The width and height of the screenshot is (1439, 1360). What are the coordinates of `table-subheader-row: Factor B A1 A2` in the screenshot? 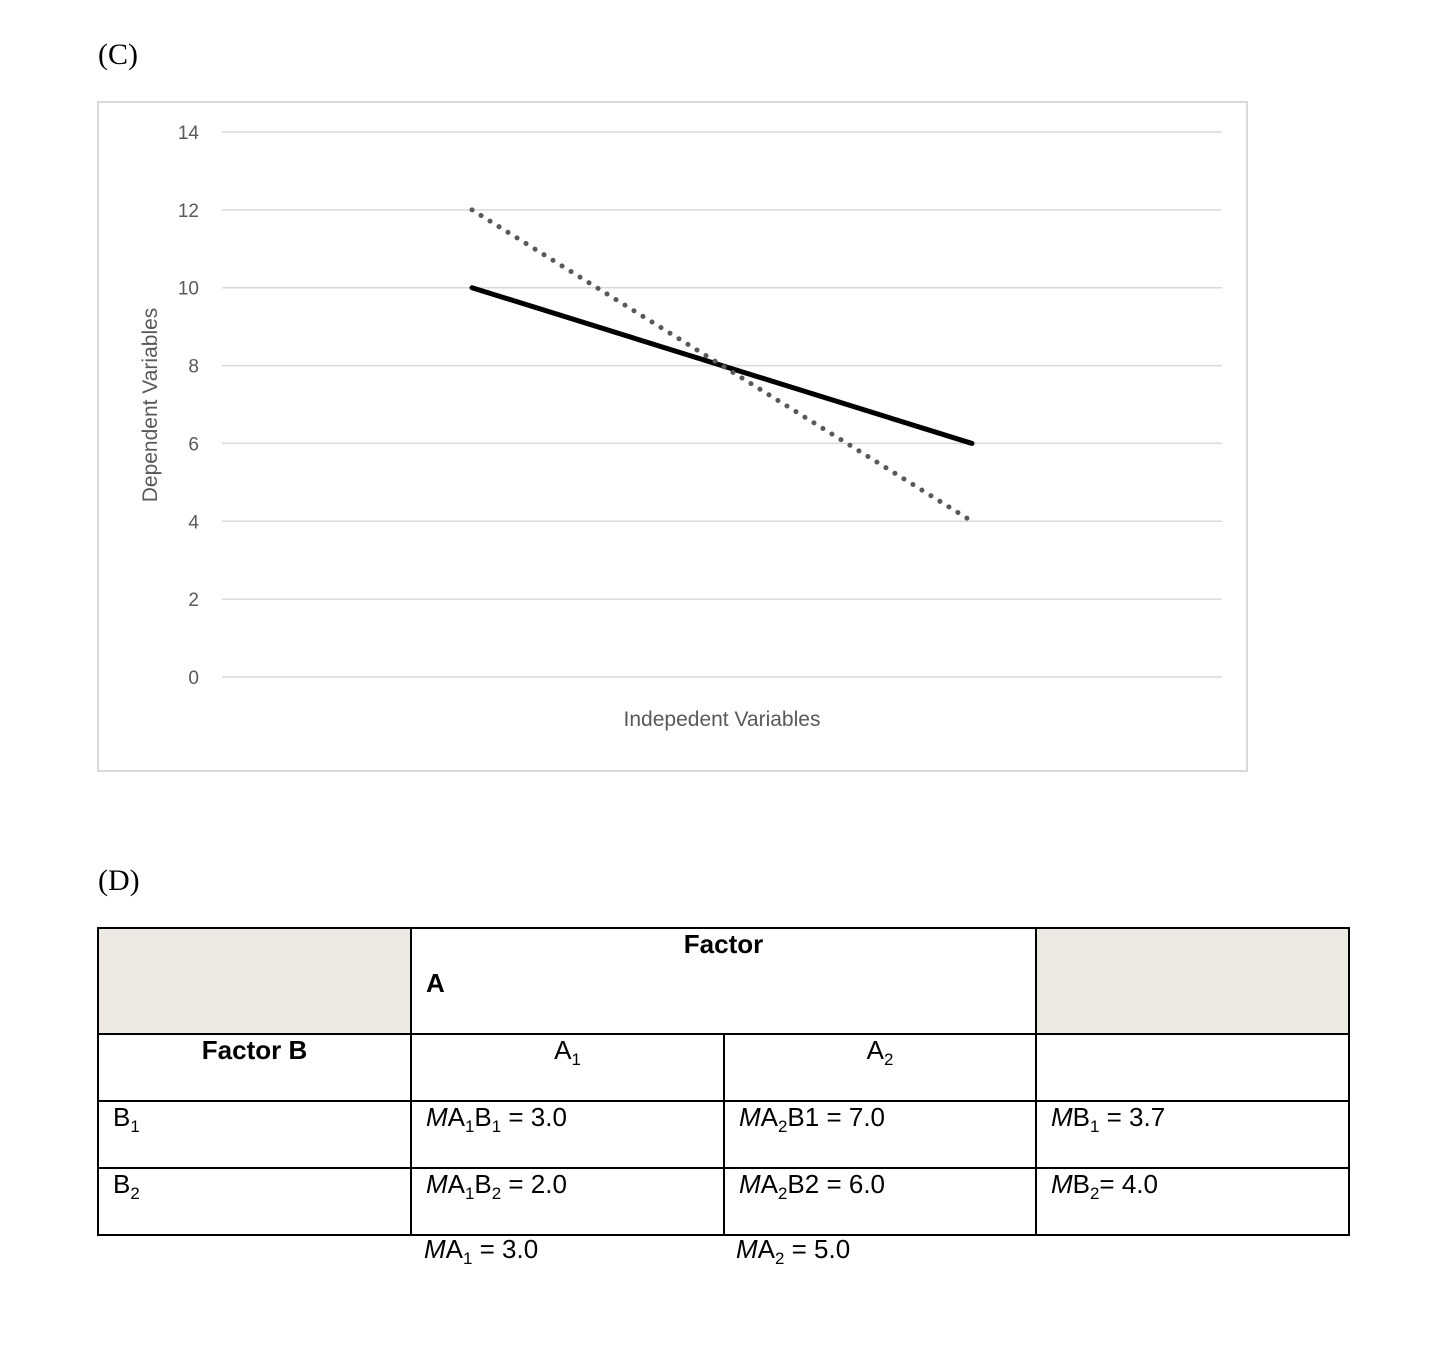 It's located at (723, 1067).